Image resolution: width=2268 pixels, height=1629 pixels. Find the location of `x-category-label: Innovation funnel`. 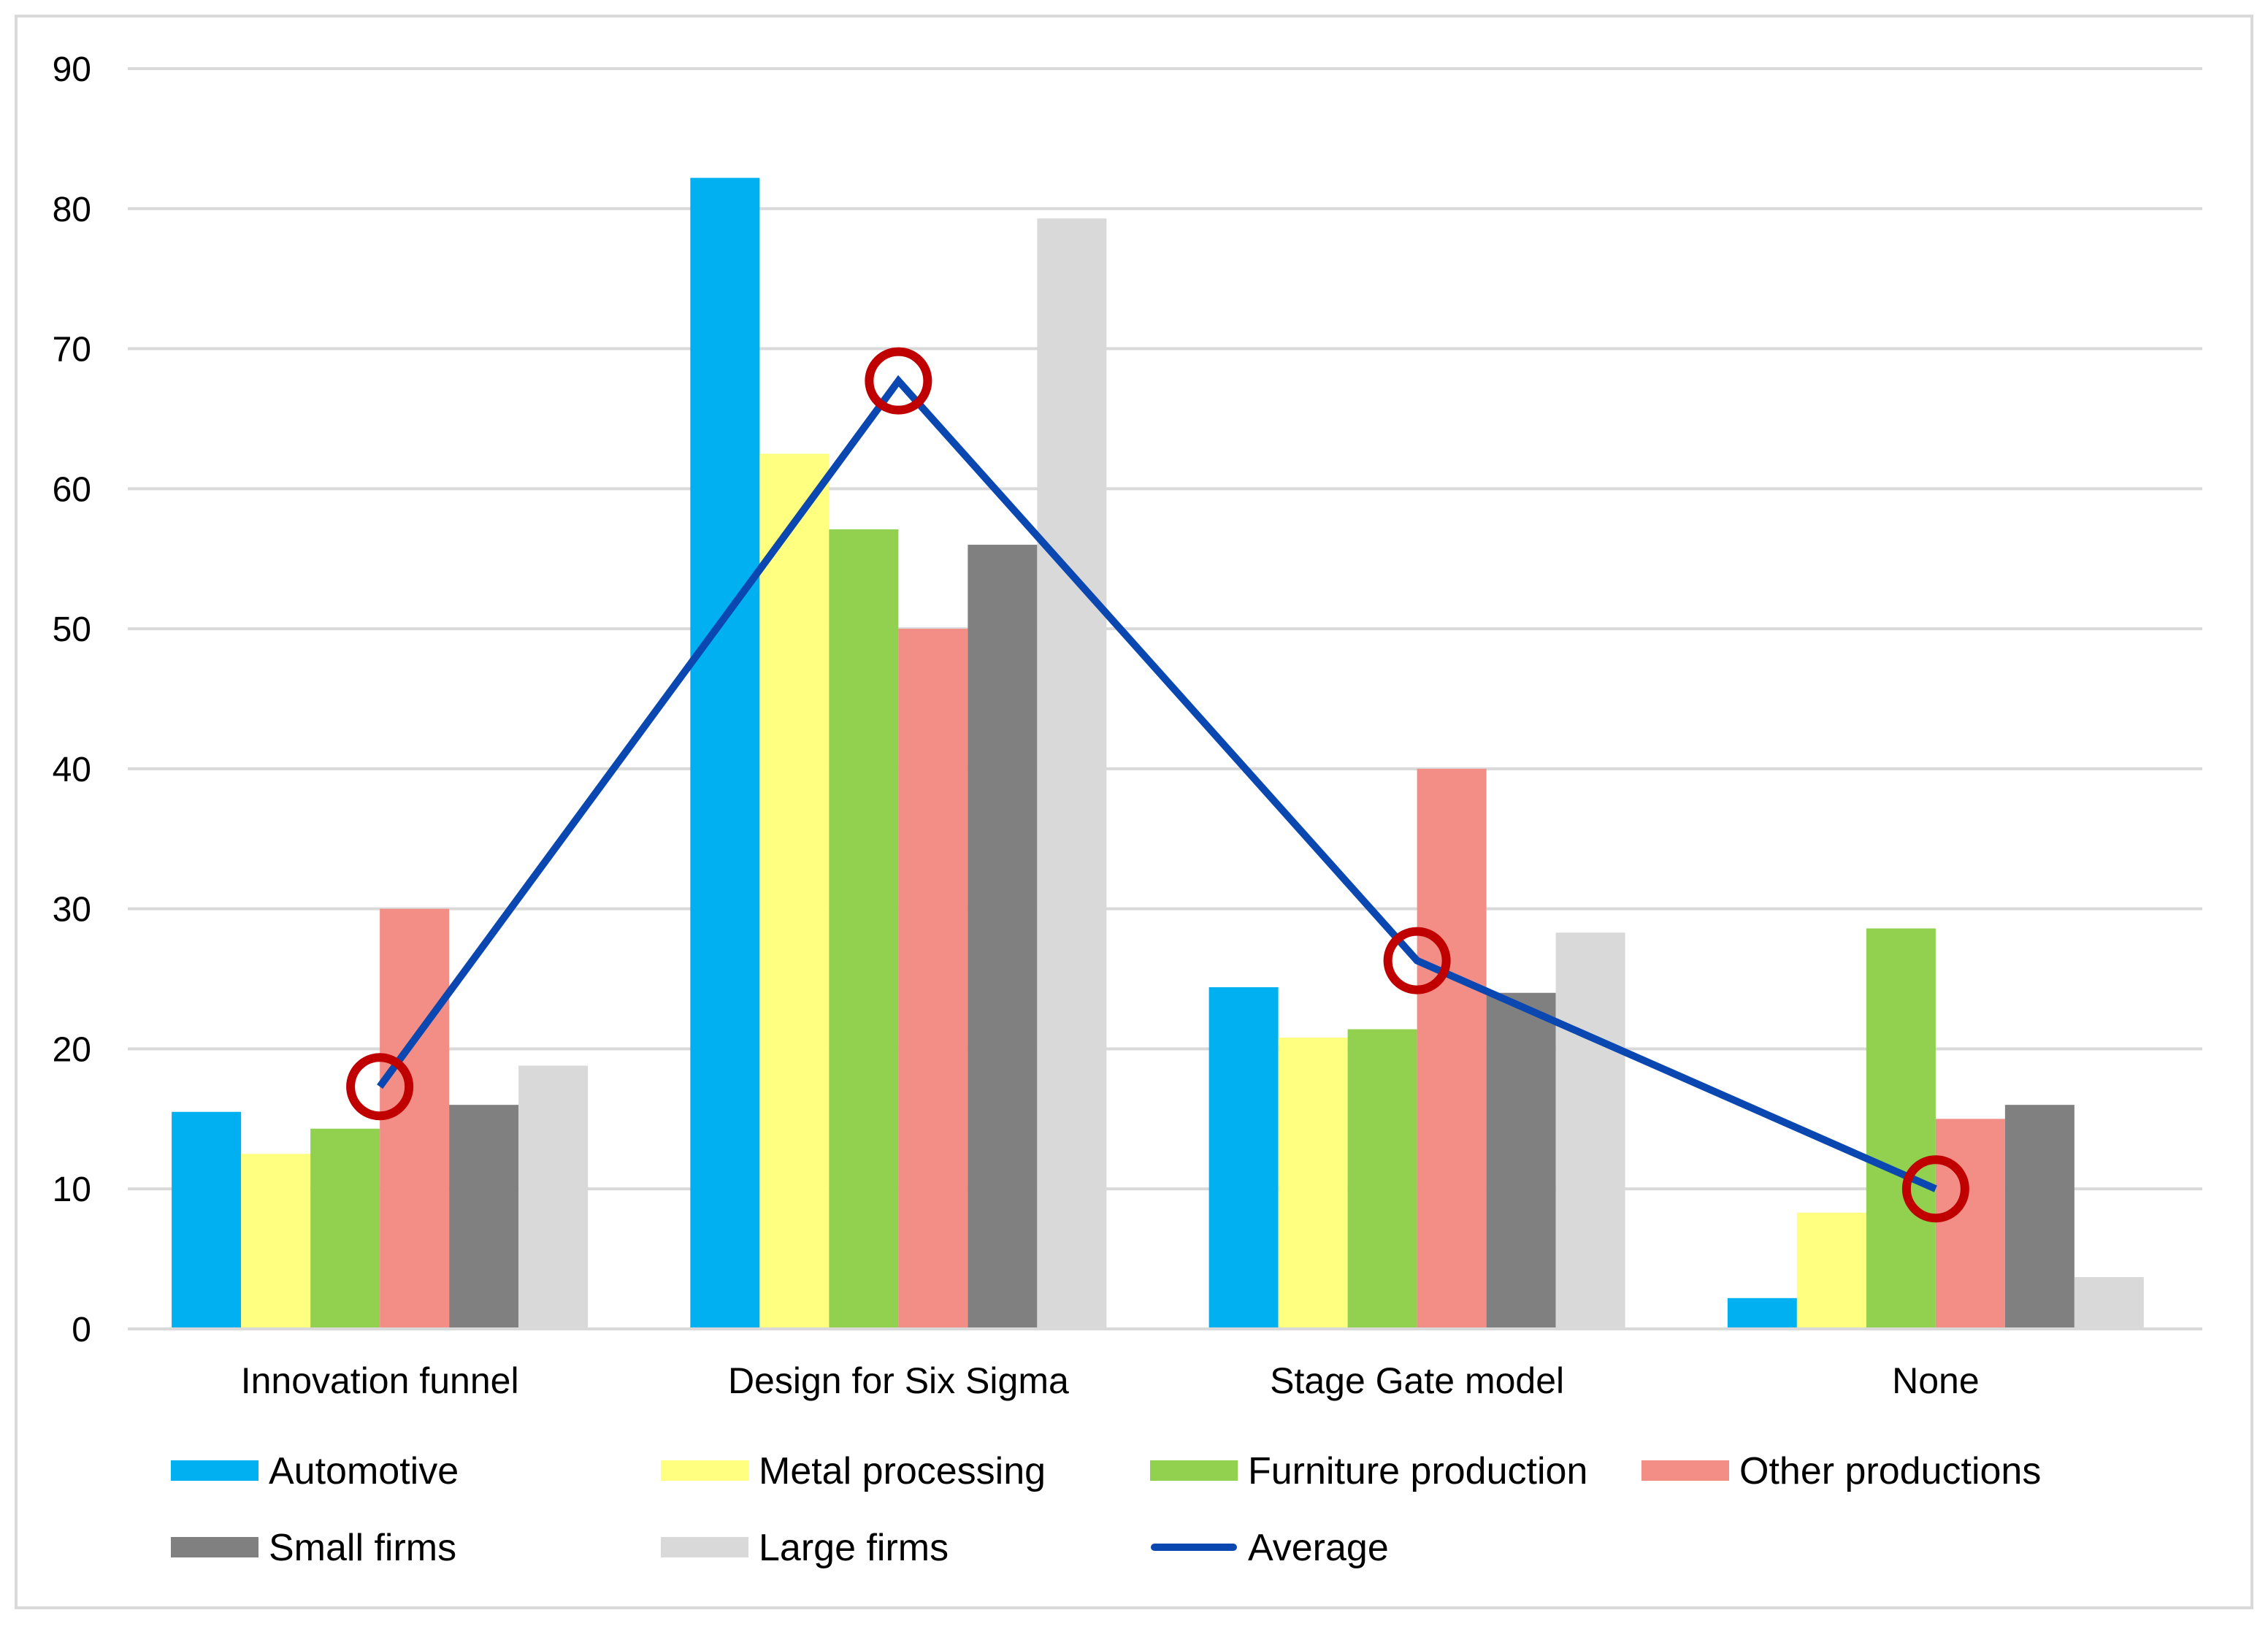

x-category-label: Innovation funnel is located at coordinates (380, 1380).